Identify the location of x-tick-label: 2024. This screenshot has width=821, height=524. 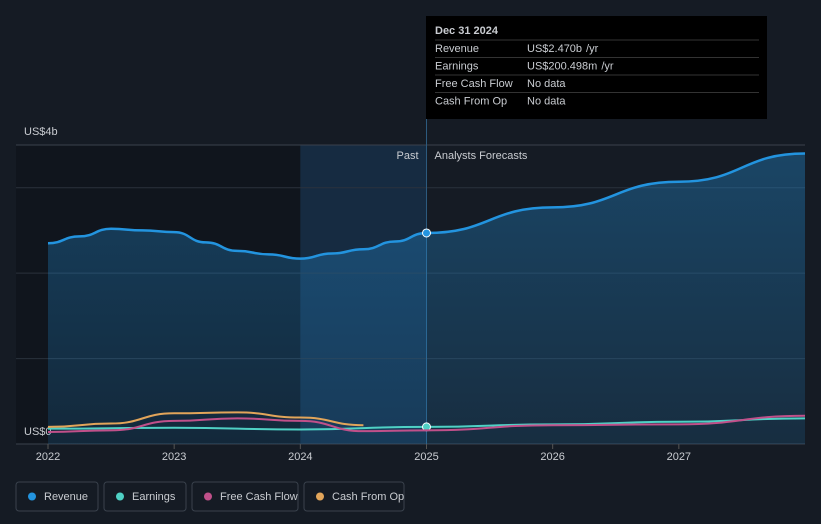
(300, 457).